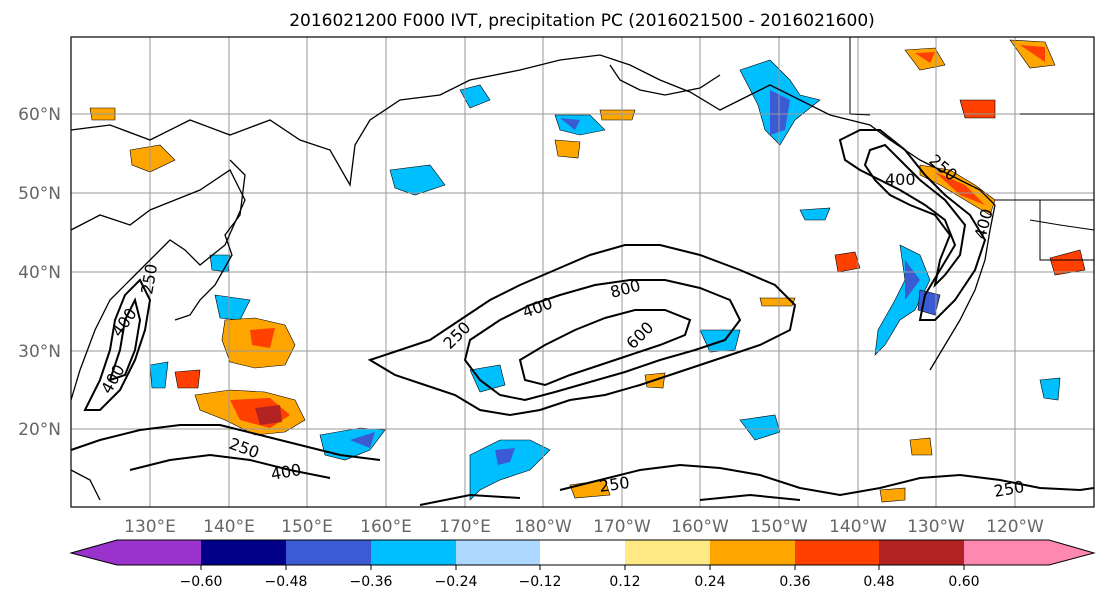 The image size is (1105, 601). I want to click on colorbar-tick-label: −0.48, so click(286, 582).